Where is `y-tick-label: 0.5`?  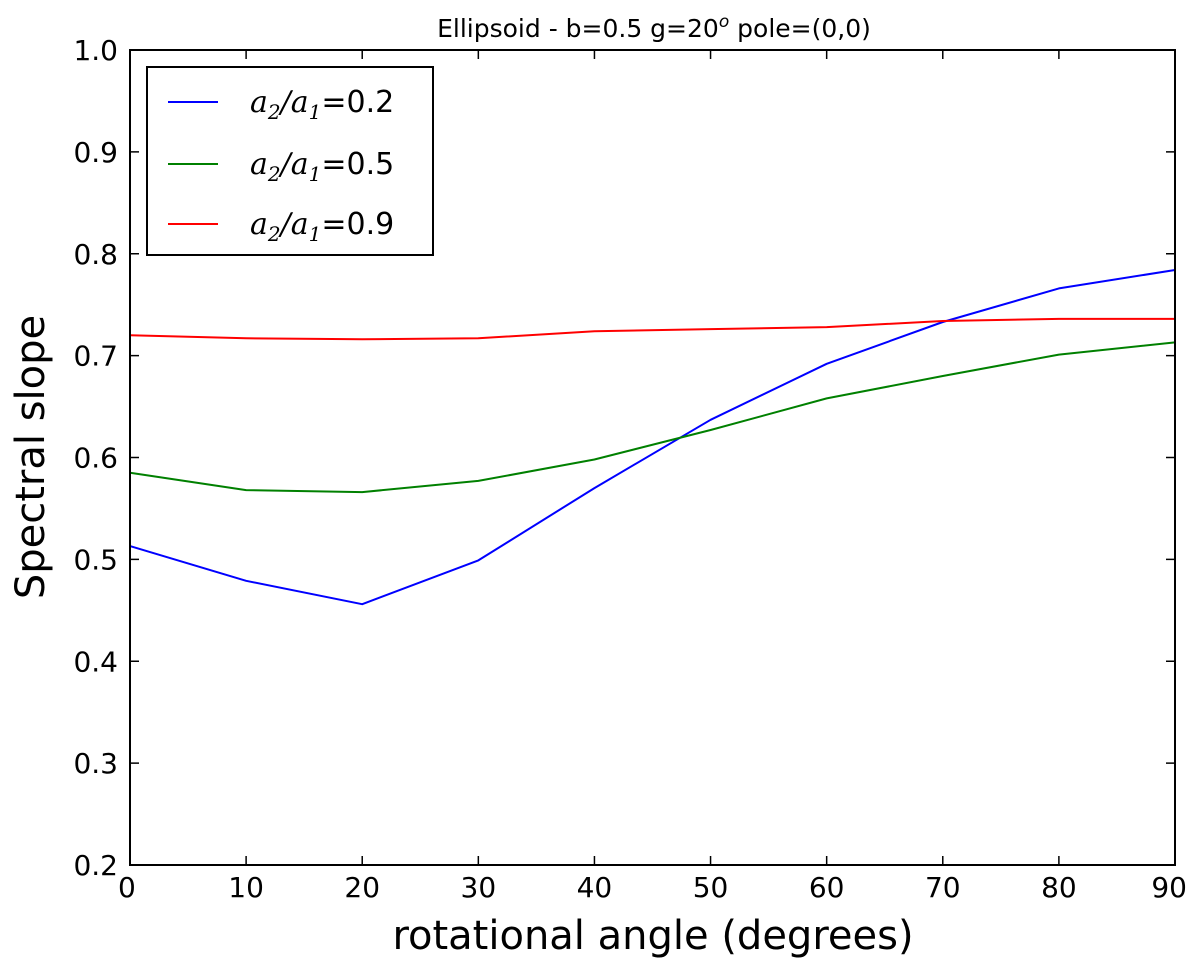
y-tick-label: 0.5 is located at coordinates (95, 559).